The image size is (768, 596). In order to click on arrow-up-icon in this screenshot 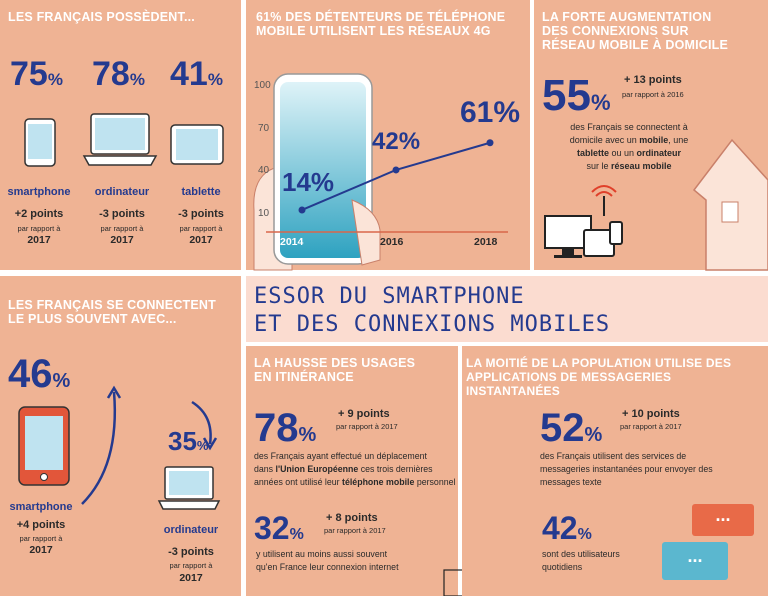, I will do `click(101, 445)`.